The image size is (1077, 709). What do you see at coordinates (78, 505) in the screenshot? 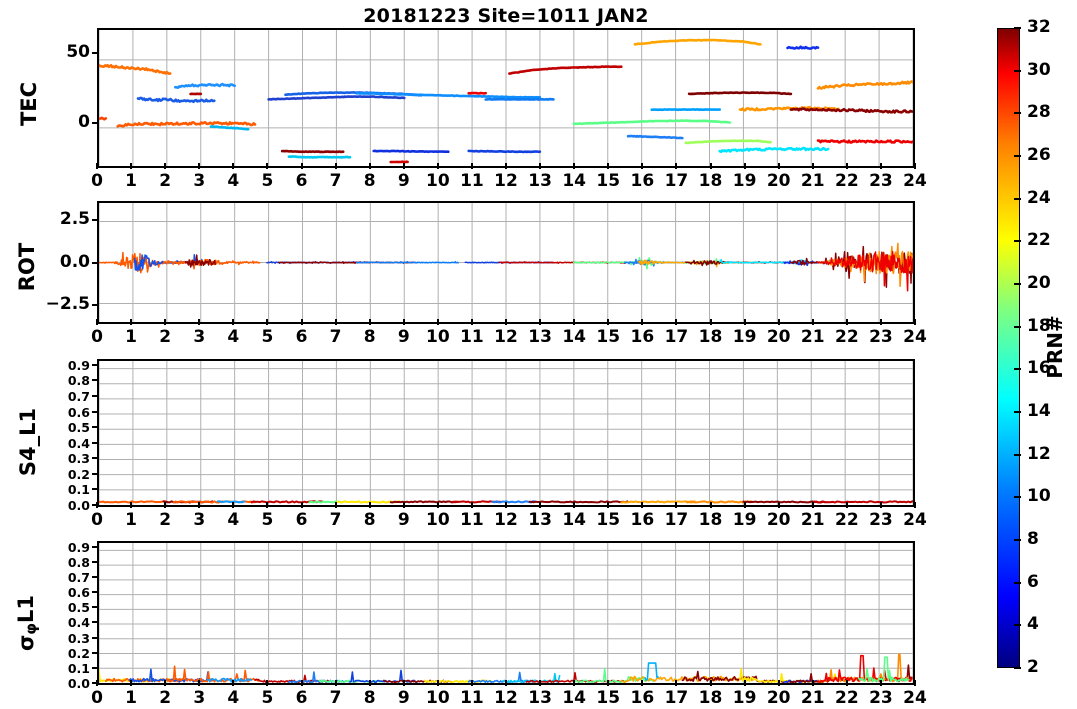
I see `ytick-s4-0: 0.0` at bounding box center [78, 505].